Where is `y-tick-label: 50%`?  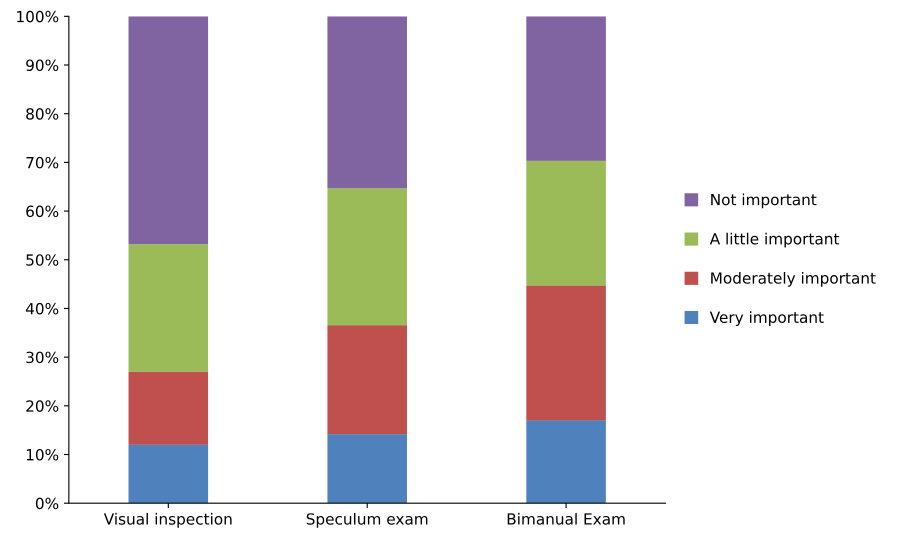
y-tick-label: 50% is located at coordinates (42, 260).